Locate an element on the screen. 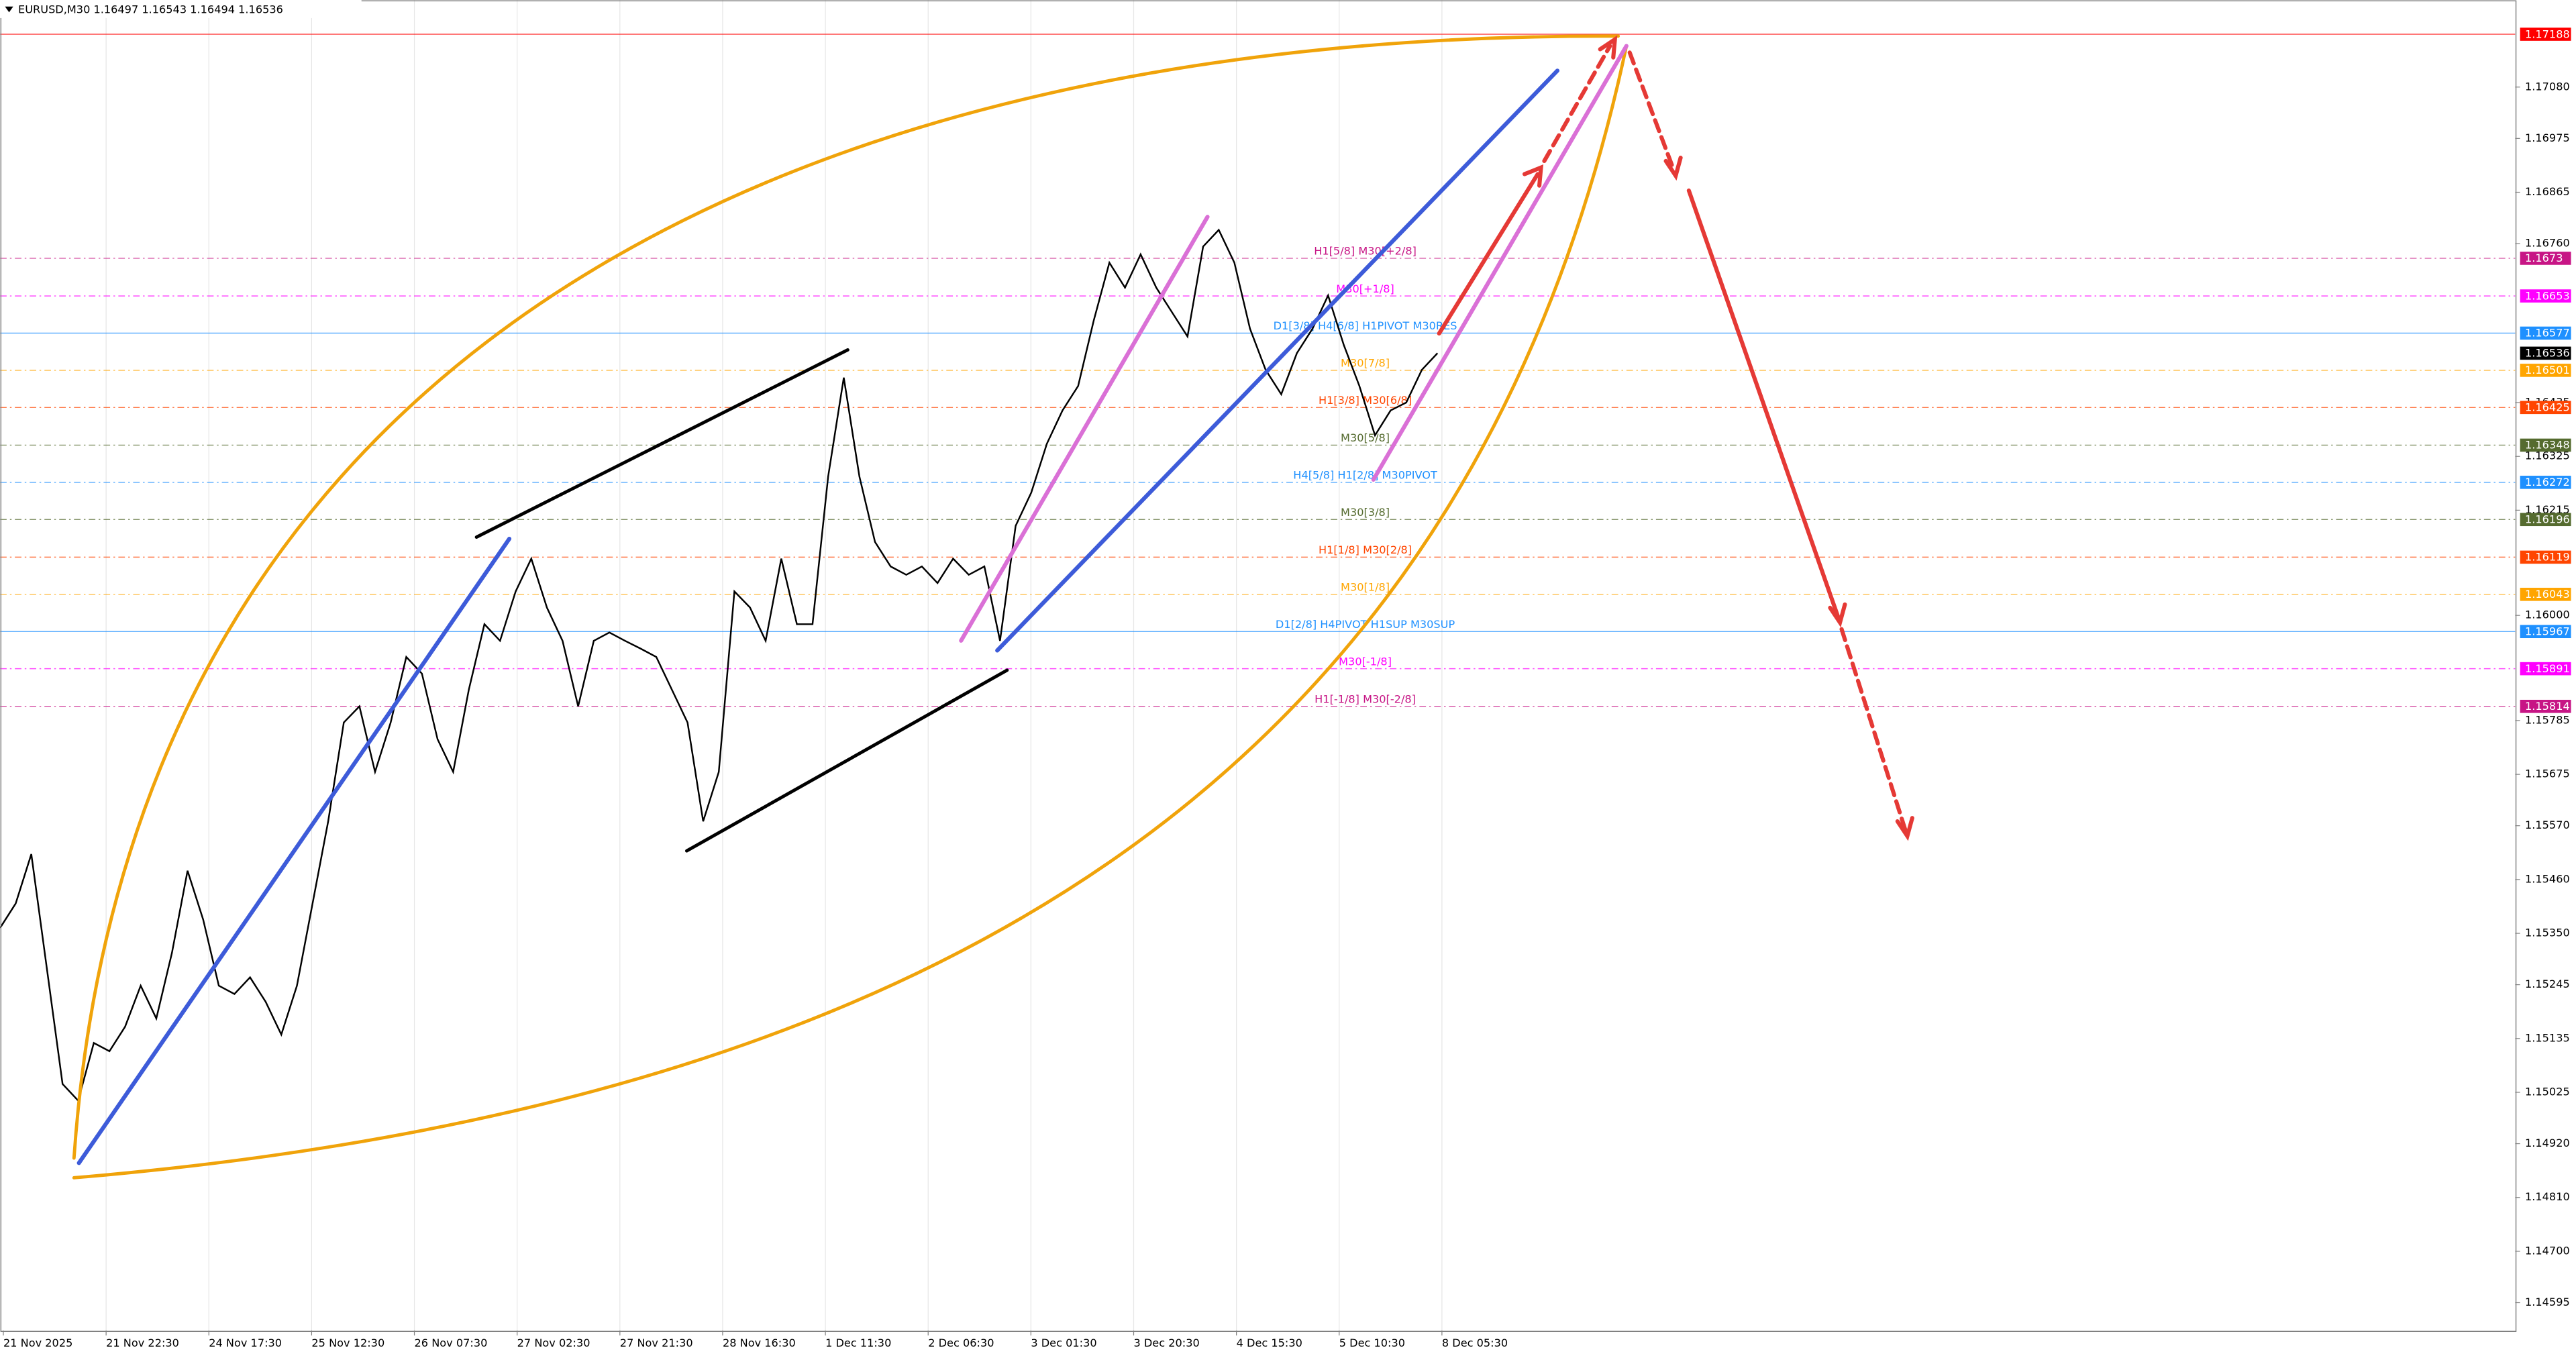 The height and width of the screenshot is (1356, 2576). y-tick-label: 1.17080 is located at coordinates (2547, 86).